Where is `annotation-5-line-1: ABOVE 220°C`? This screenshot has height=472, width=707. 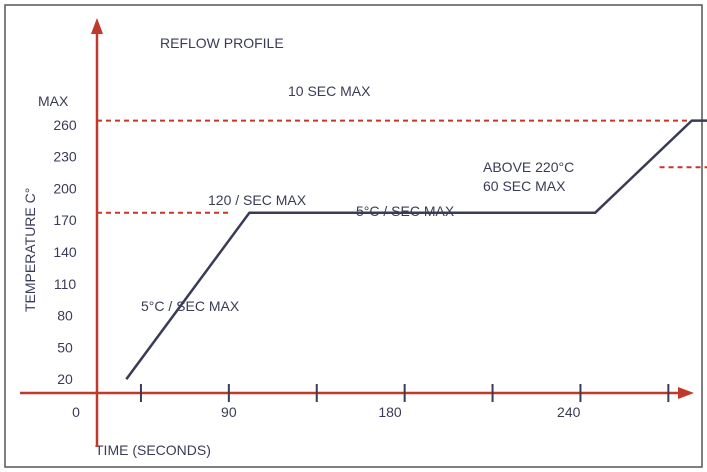 annotation-5-line-1: ABOVE 220°C is located at coordinates (528, 167).